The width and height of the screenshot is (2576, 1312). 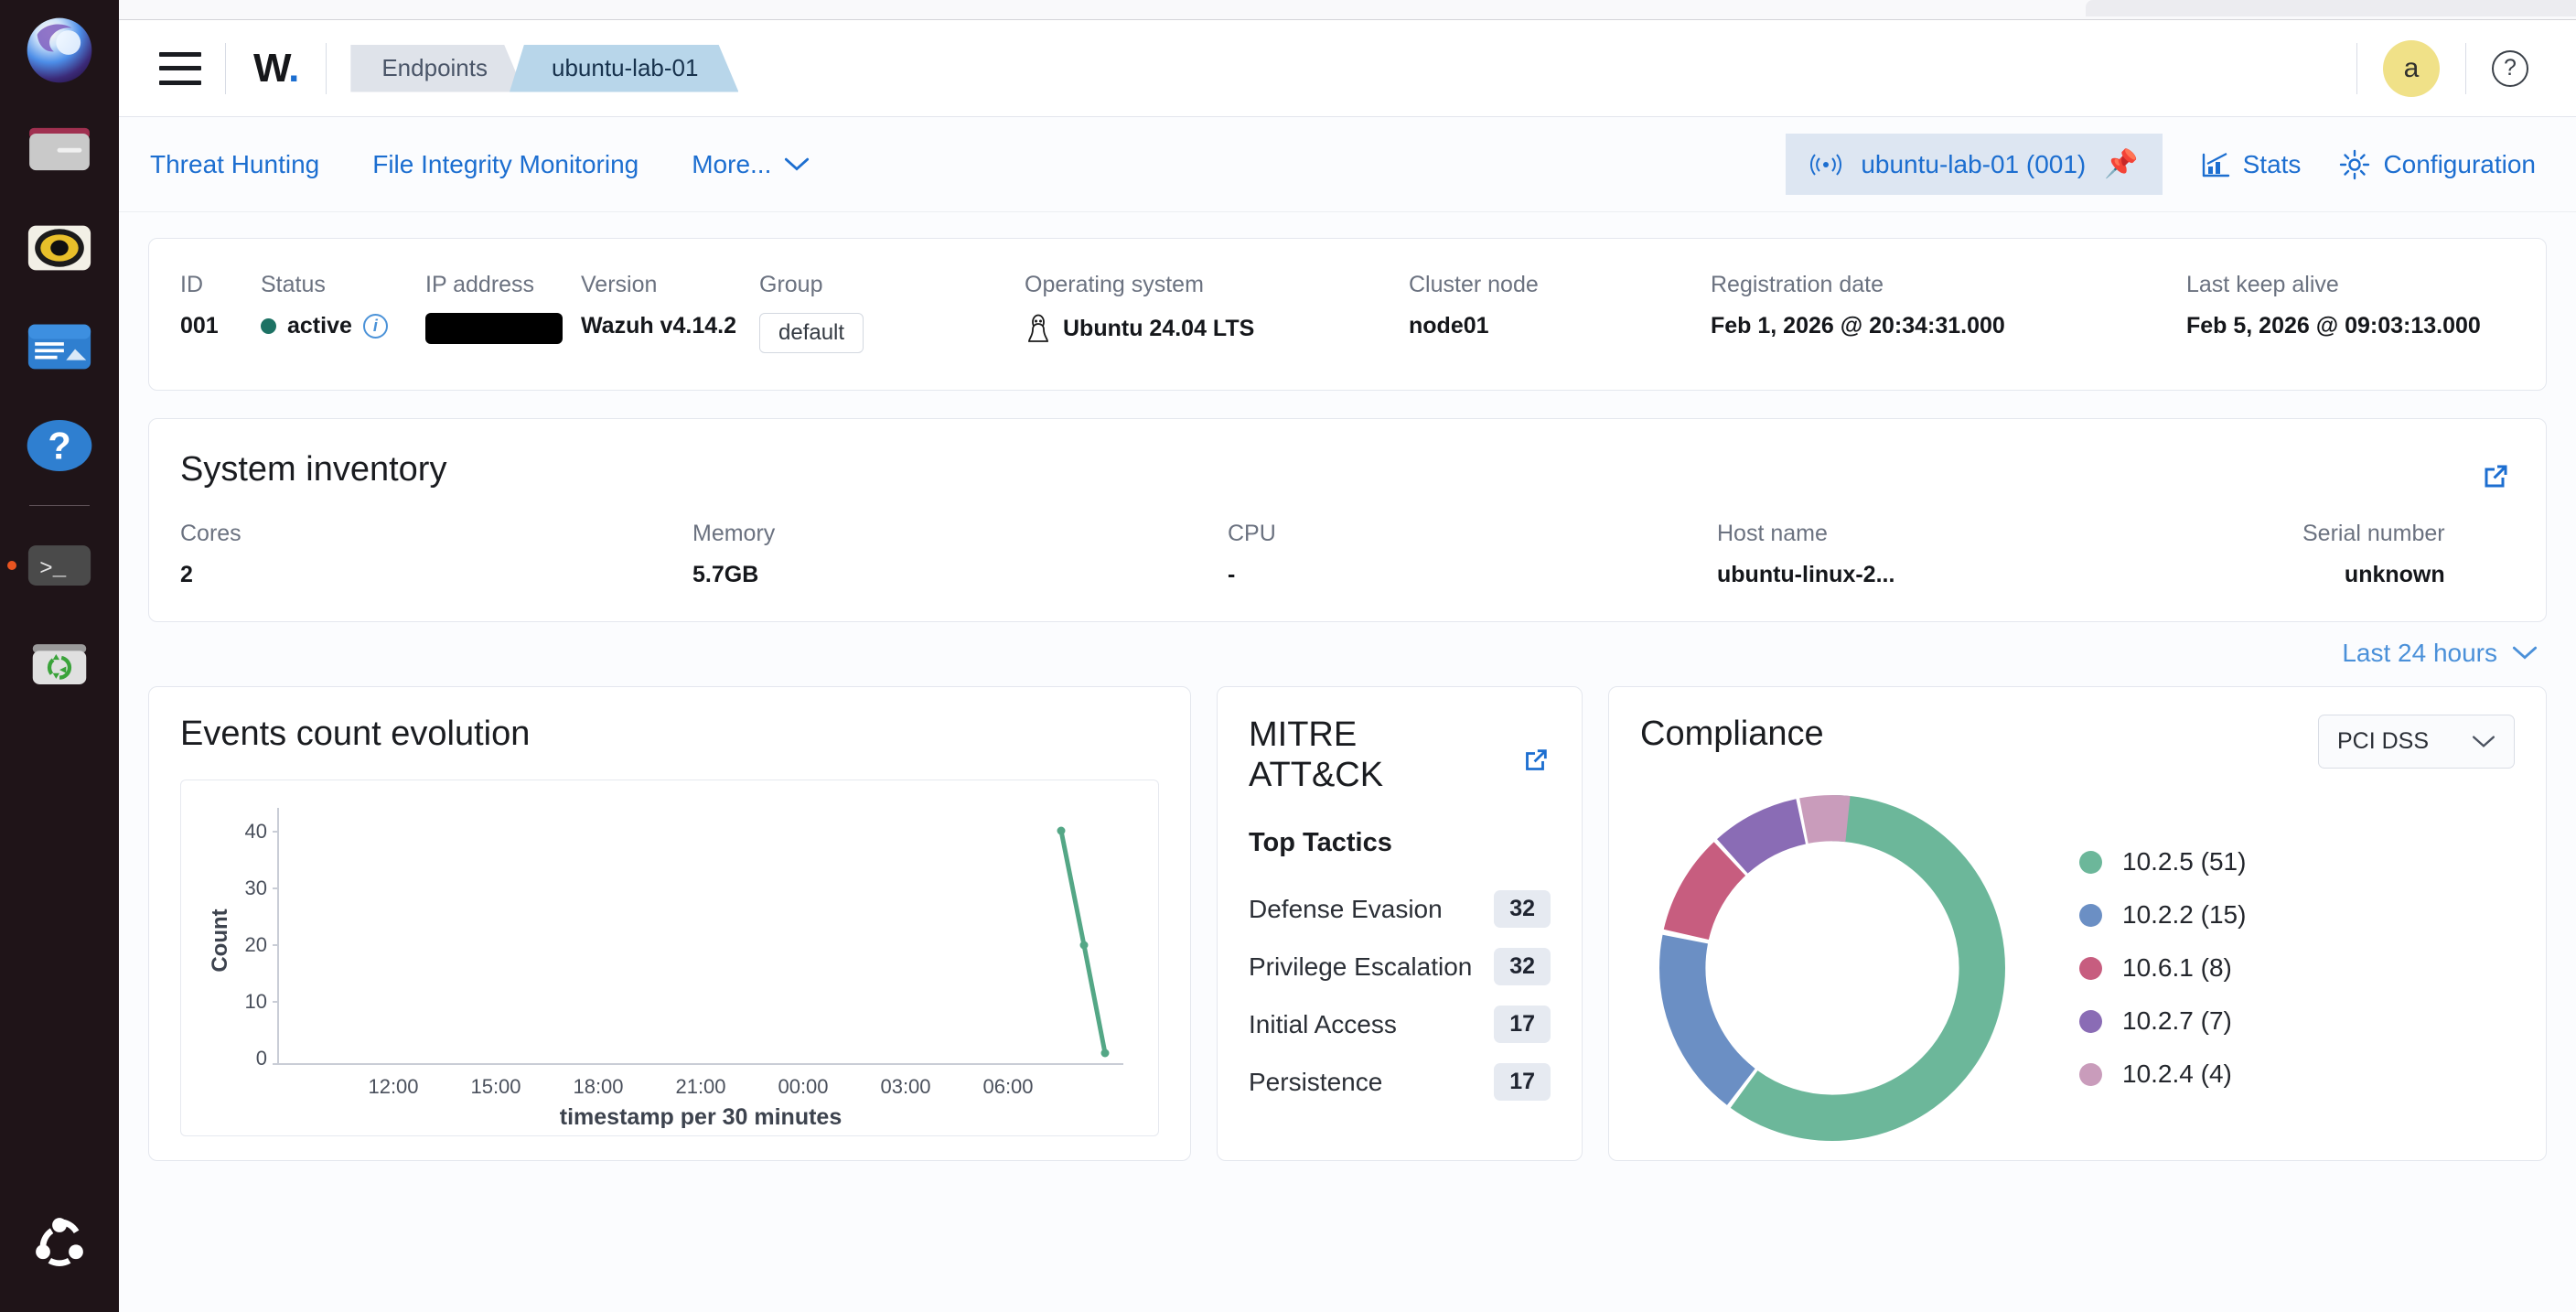 What do you see at coordinates (1008, 1086) in the screenshot?
I see `svg-text: 06:00` at bounding box center [1008, 1086].